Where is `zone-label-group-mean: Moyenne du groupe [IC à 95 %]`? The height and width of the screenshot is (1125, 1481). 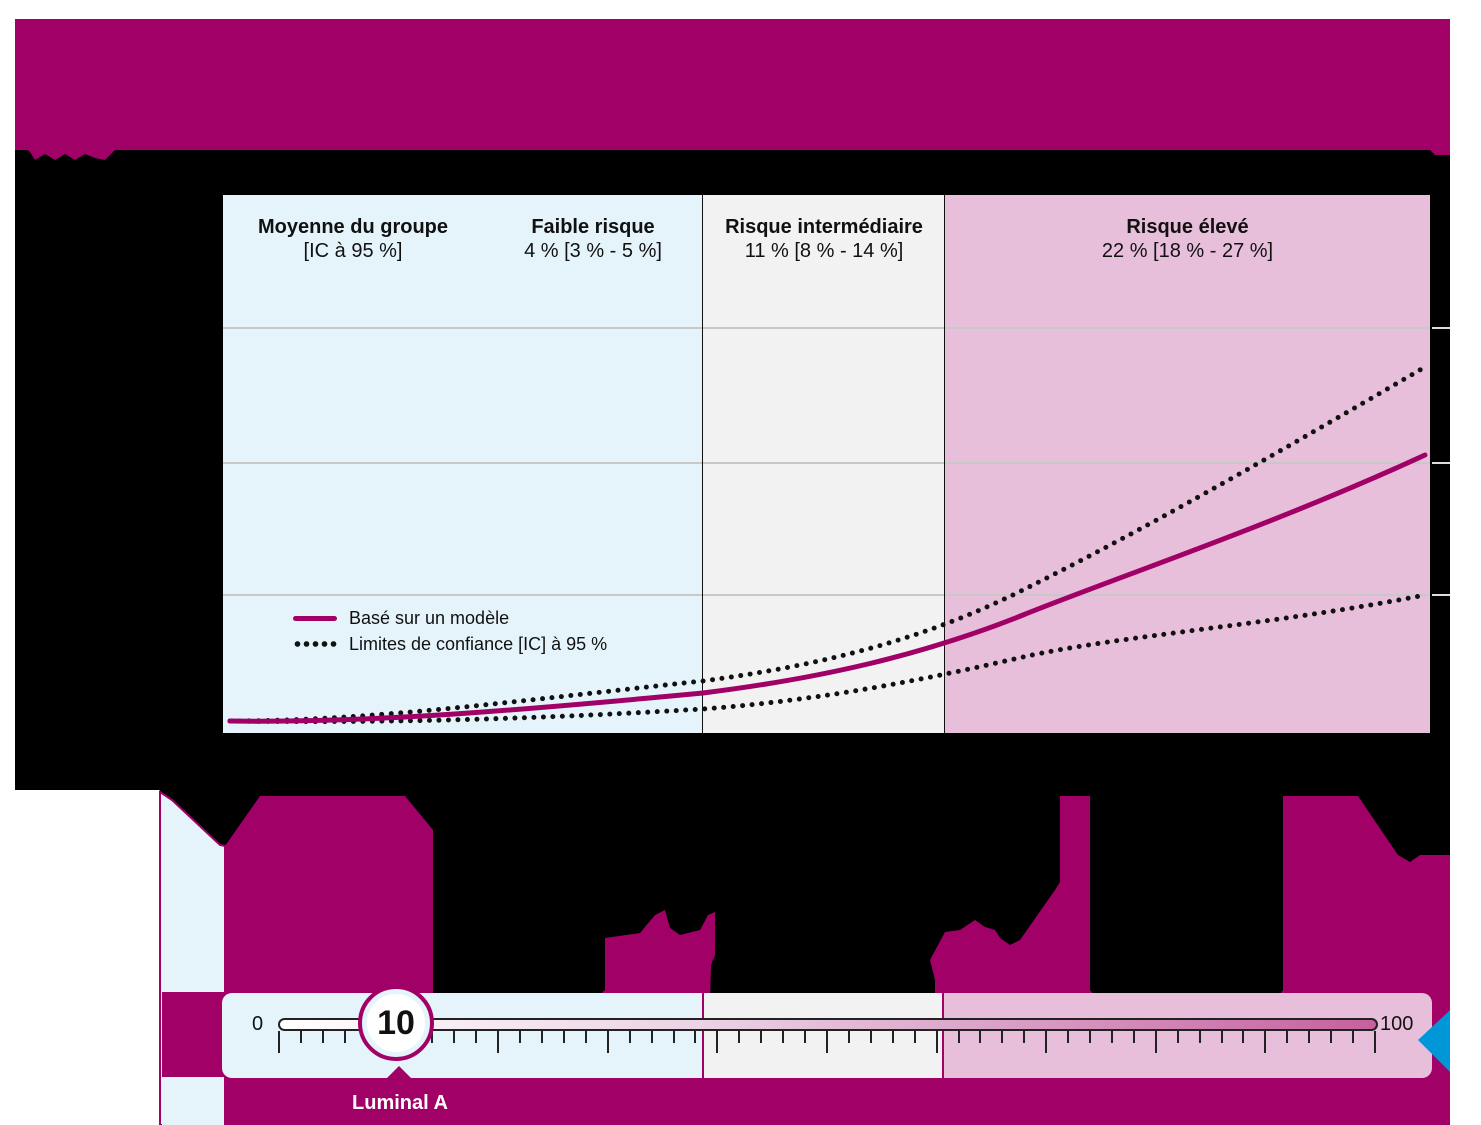 zone-label-group-mean: Moyenne du groupe [IC à 95 %] is located at coordinates (353, 239).